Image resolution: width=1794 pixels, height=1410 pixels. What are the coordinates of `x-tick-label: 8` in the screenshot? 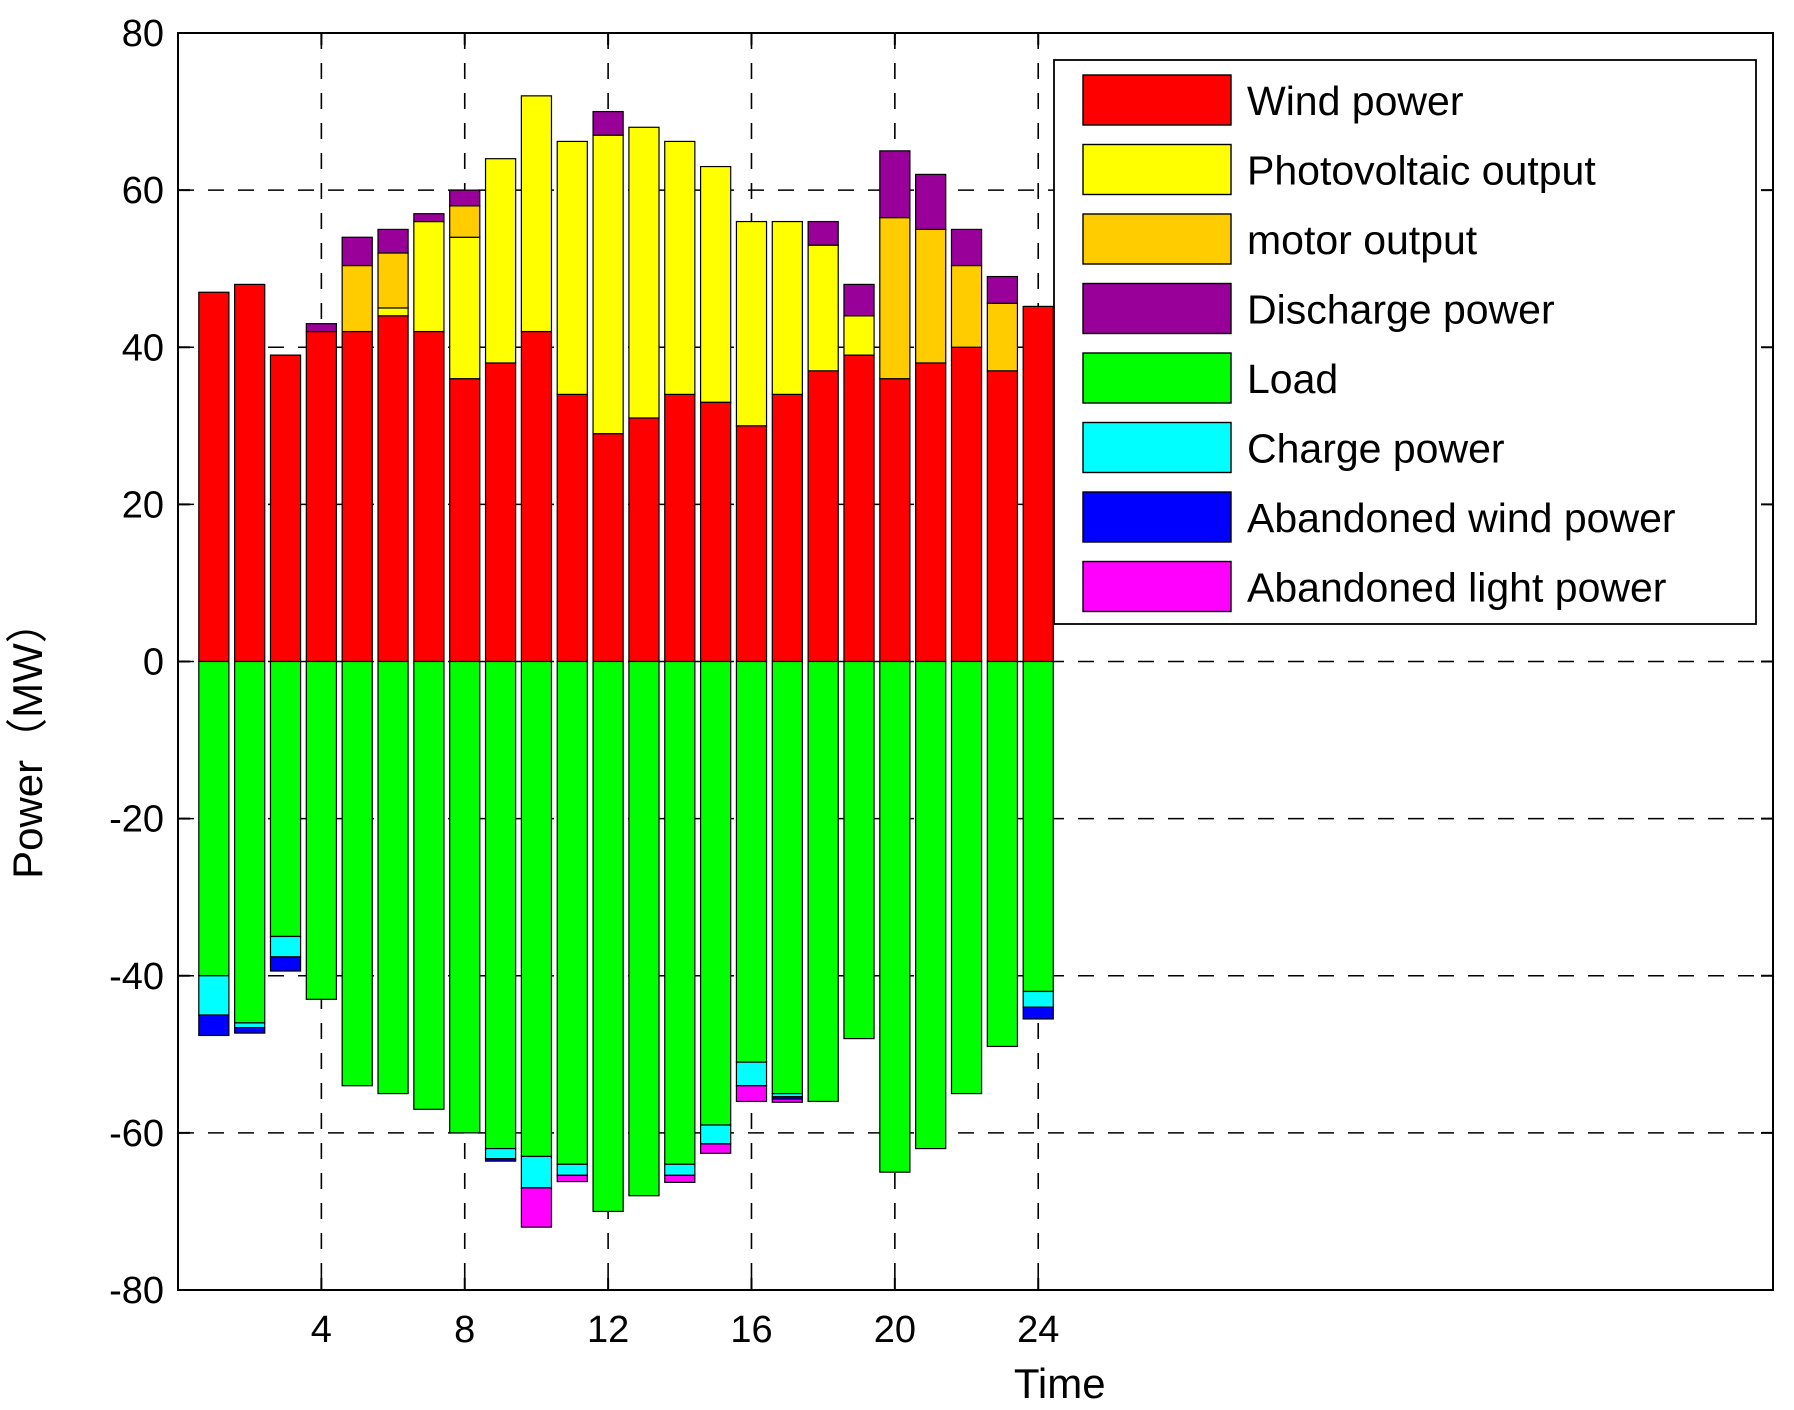 It's located at (464, 1330).